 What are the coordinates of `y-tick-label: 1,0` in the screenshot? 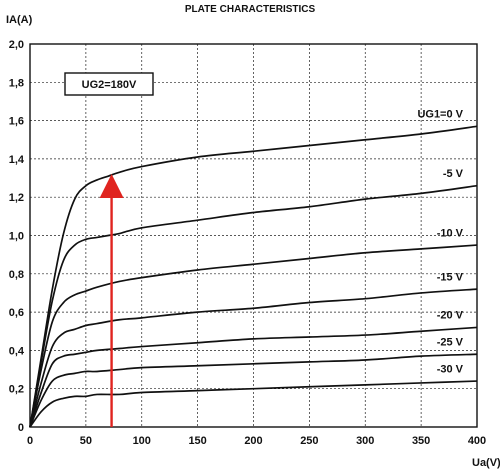 It's located at (16, 237).